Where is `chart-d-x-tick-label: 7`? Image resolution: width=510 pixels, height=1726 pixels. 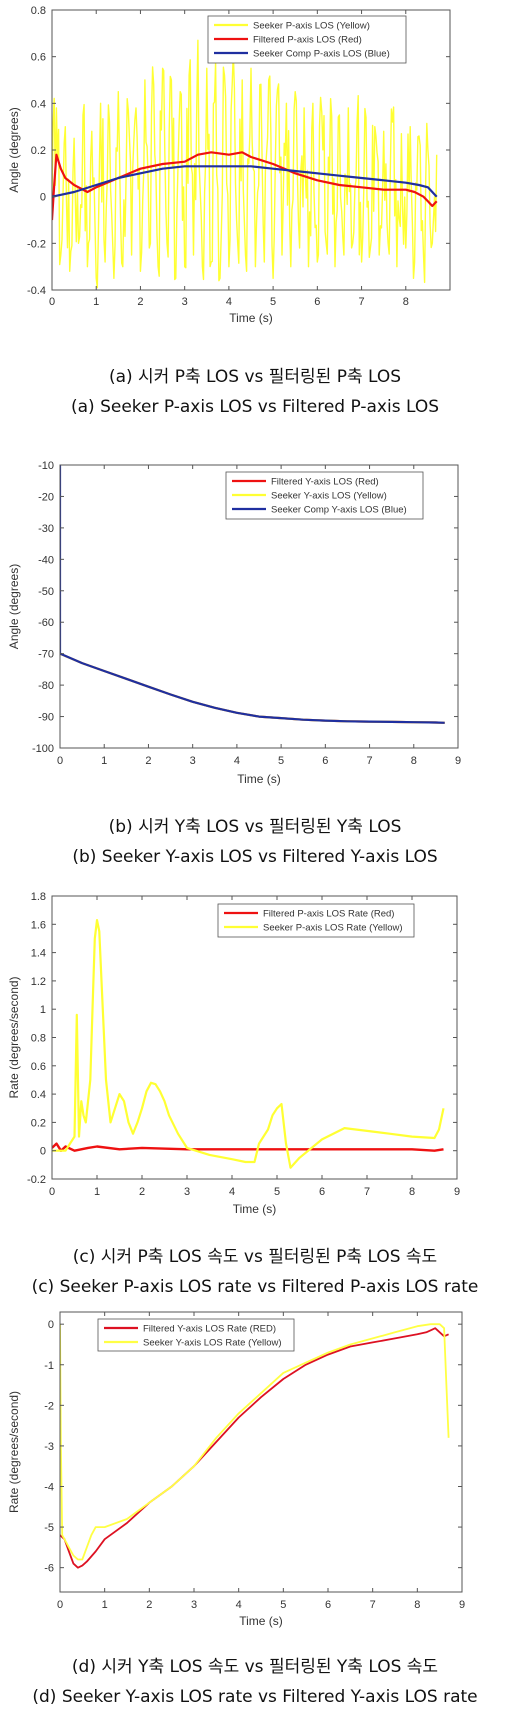 chart-d-x-tick-label: 7 is located at coordinates (373, 1605).